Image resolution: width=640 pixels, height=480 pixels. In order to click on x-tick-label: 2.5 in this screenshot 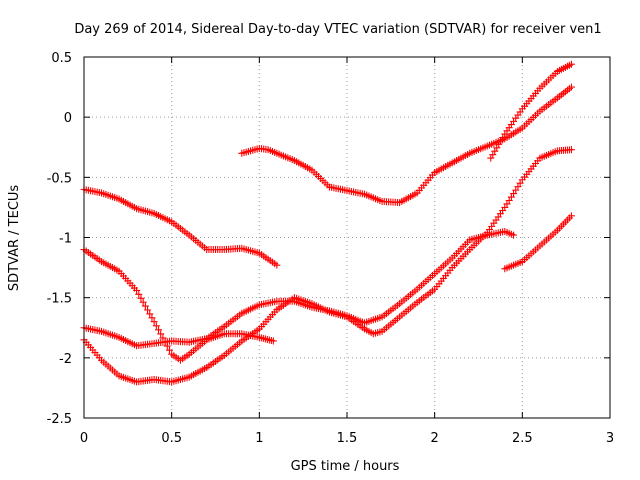, I will do `click(522, 438)`.